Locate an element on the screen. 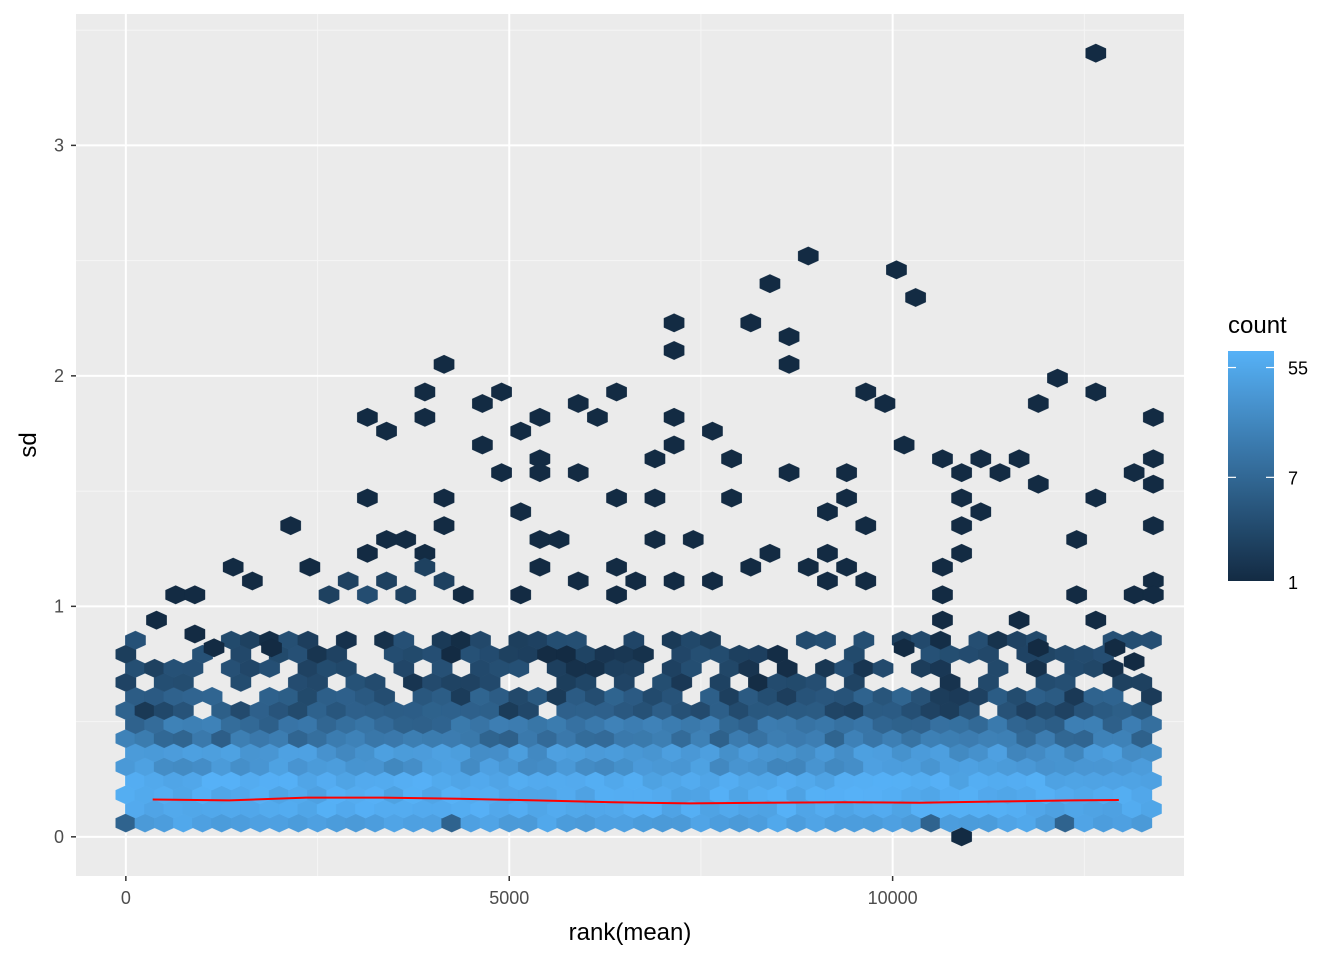 This screenshot has width=1344, height=960. legend-colorbar is located at coordinates (1251, 466).